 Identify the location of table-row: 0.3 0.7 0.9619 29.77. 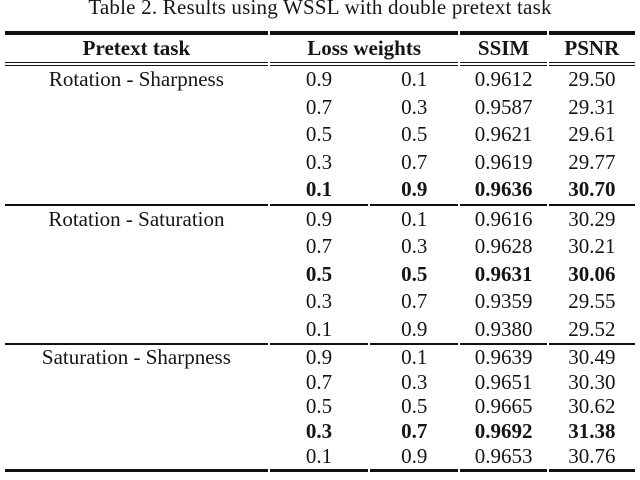
(320, 163).